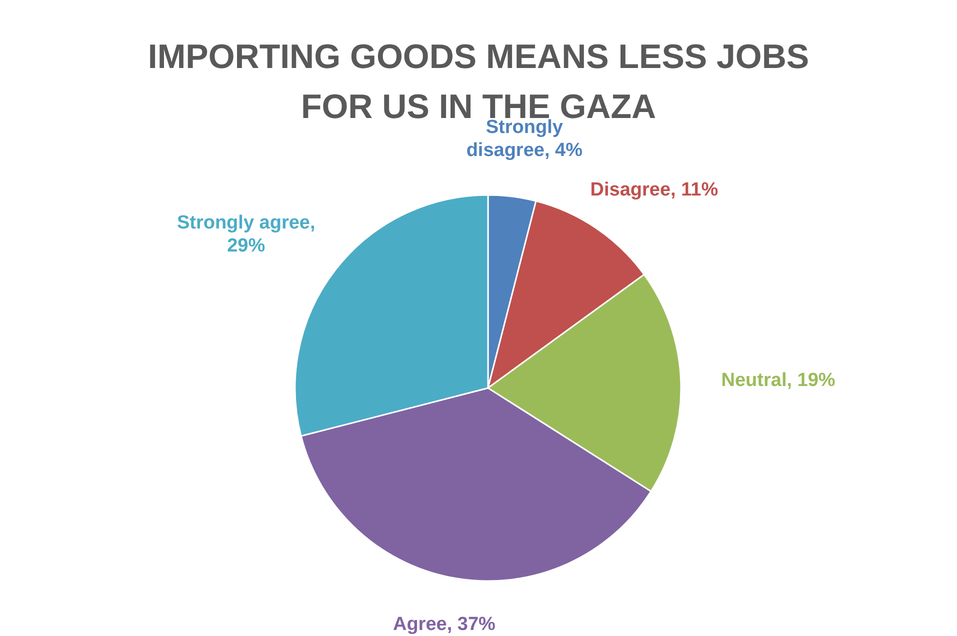 Image resolution: width=957 pixels, height=636 pixels. I want to click on slice-label: Neutral, 19%, so click(778, 380).